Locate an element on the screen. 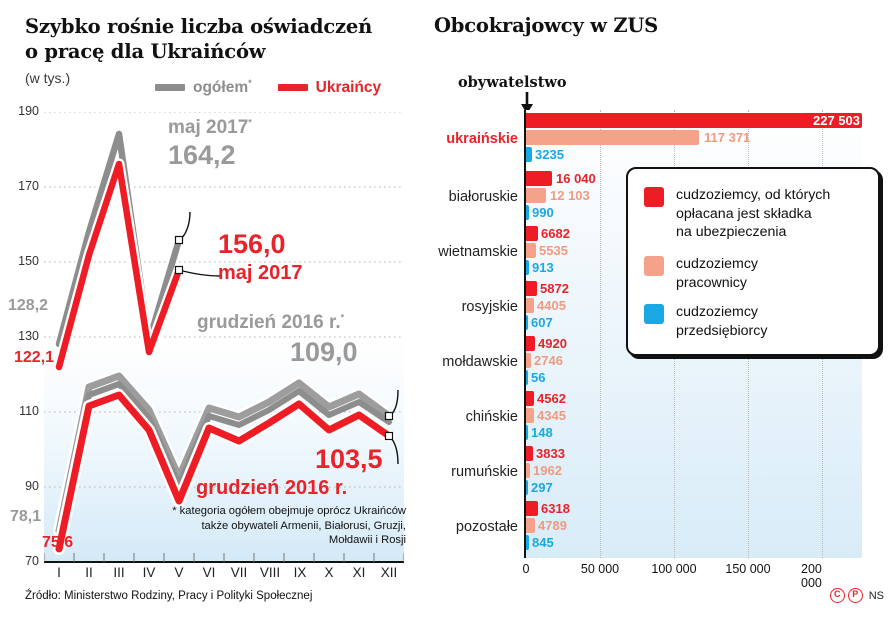  bar-red-wietnamskie is located at coordinates (532, 233).